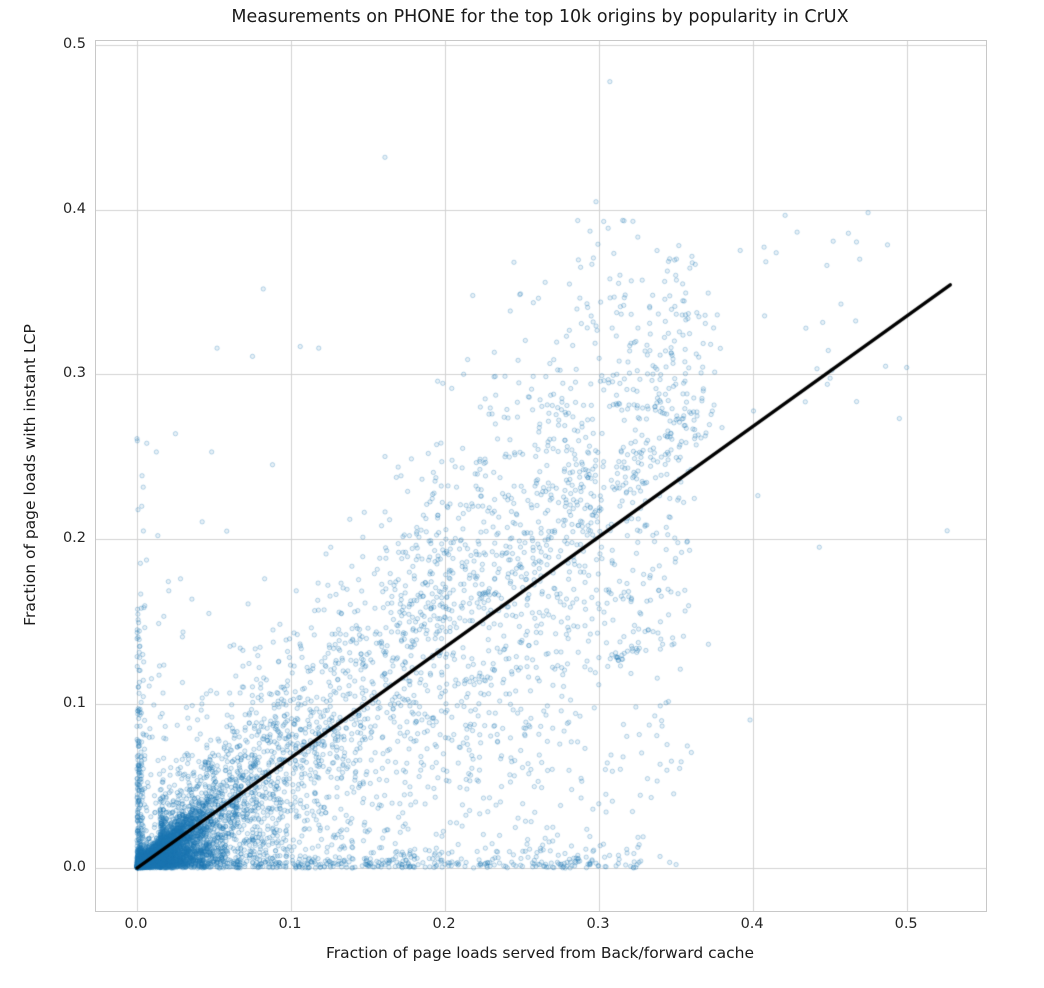  What do you see at coordinates (444, 924) in the screenshot?
I see `x-tick-label: 0.2` at bounding box center [444, 924].